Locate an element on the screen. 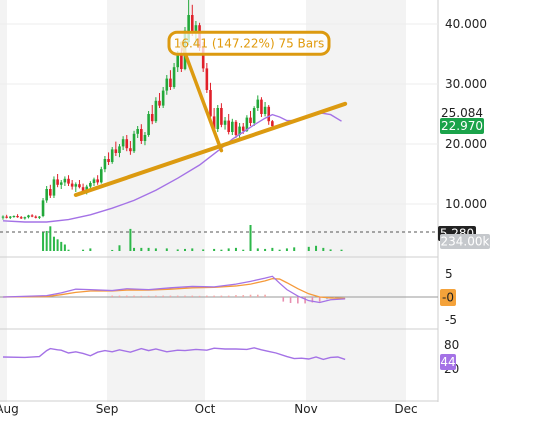 Image resolution: width=553 pixels, height=435 pixels. price-tick-label: 40.000 is located at coordinates (466, 24).